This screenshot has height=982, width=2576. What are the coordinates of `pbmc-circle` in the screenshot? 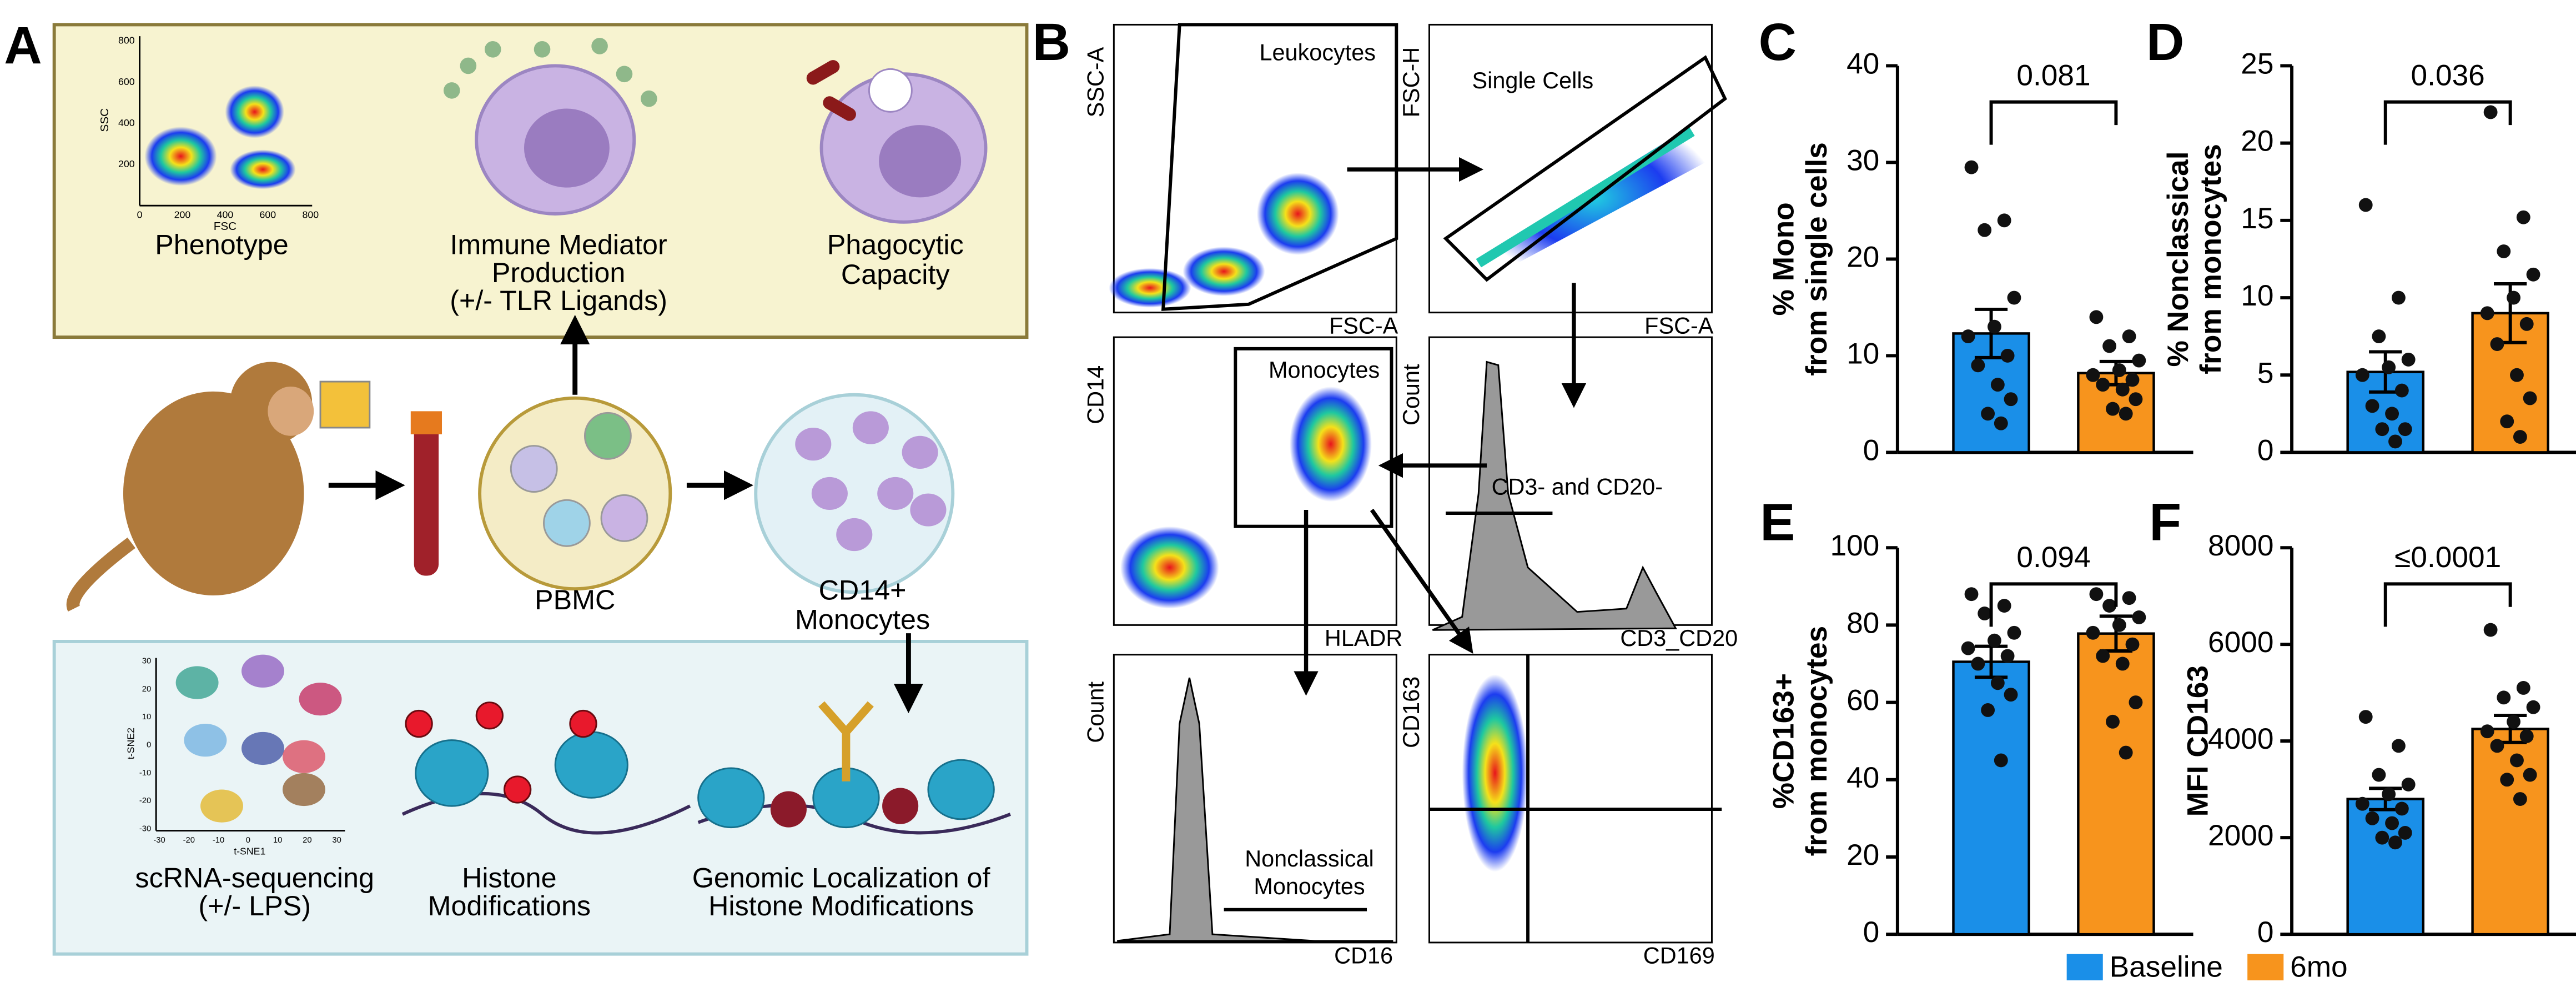 It's located at (575, 494).